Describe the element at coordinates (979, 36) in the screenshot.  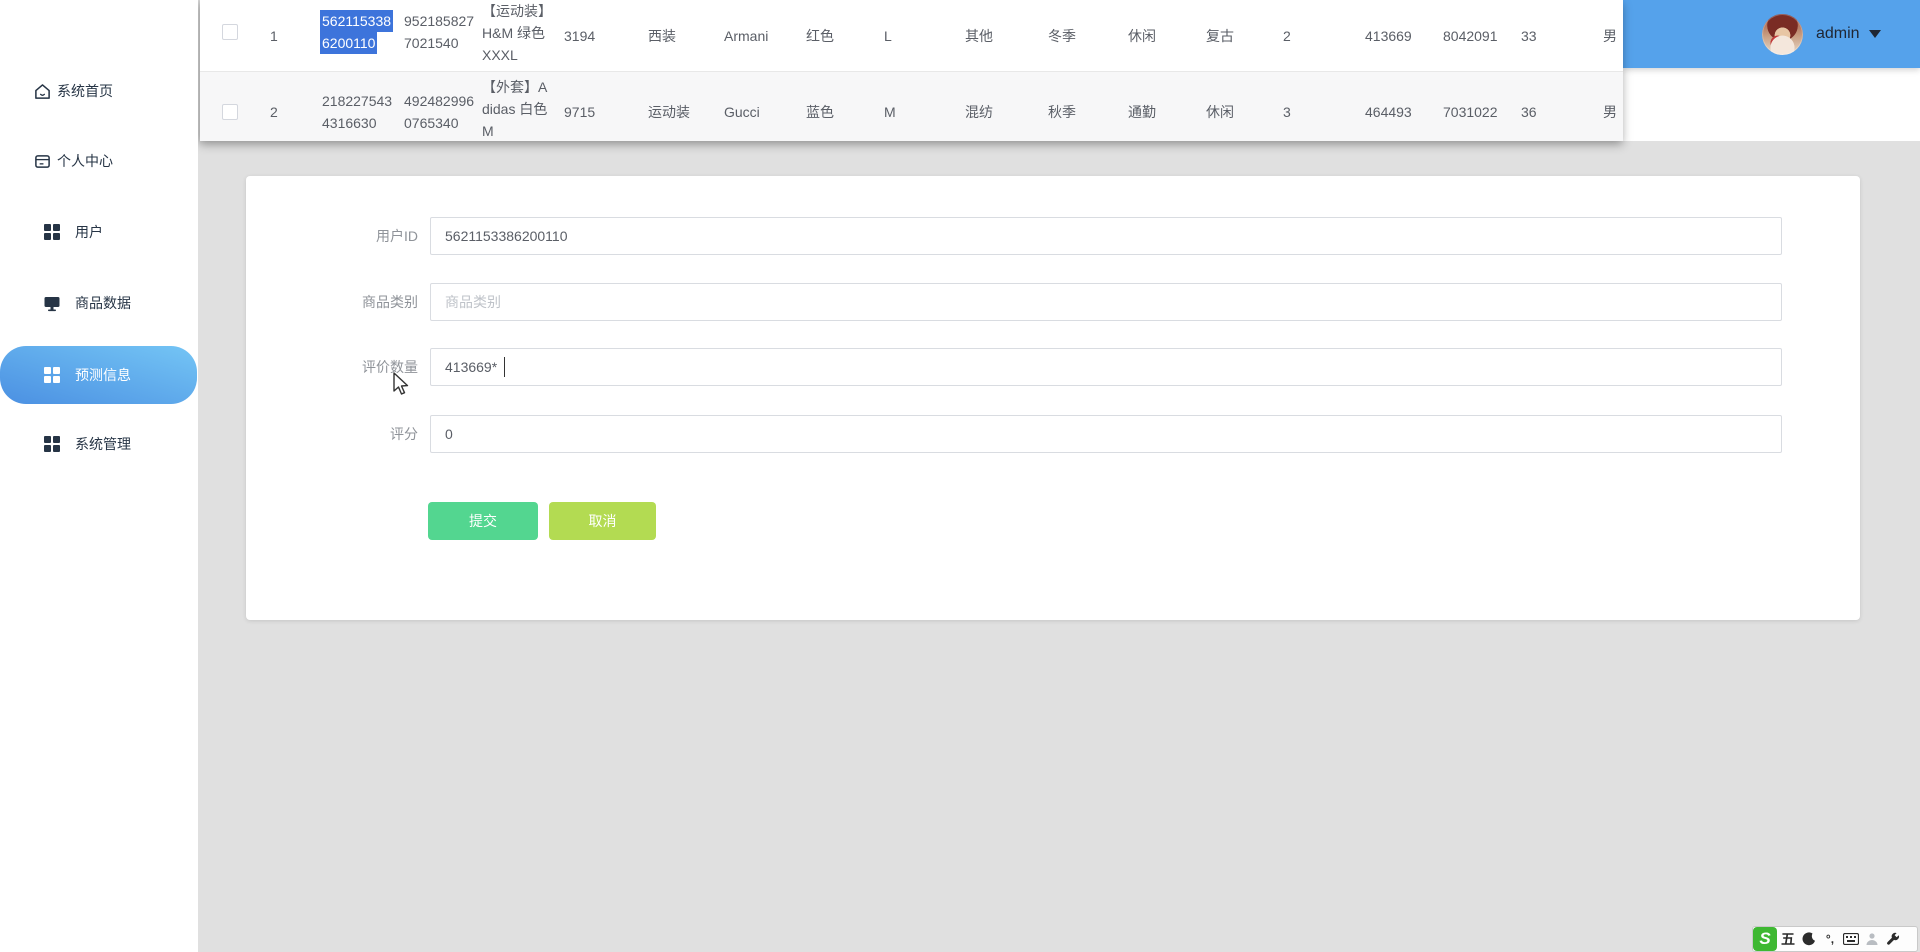
I see `cell-material: 其他` at that location.